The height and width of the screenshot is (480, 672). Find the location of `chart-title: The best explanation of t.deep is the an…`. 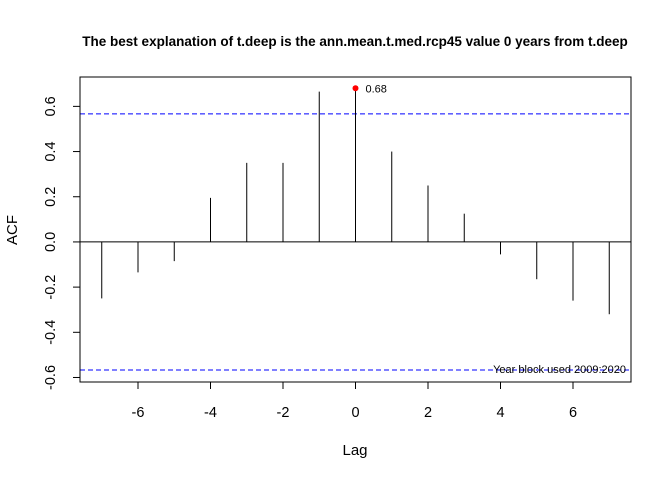

chart-title: The best explanation of t.deep is the an… is located at coordinates (354, 41).